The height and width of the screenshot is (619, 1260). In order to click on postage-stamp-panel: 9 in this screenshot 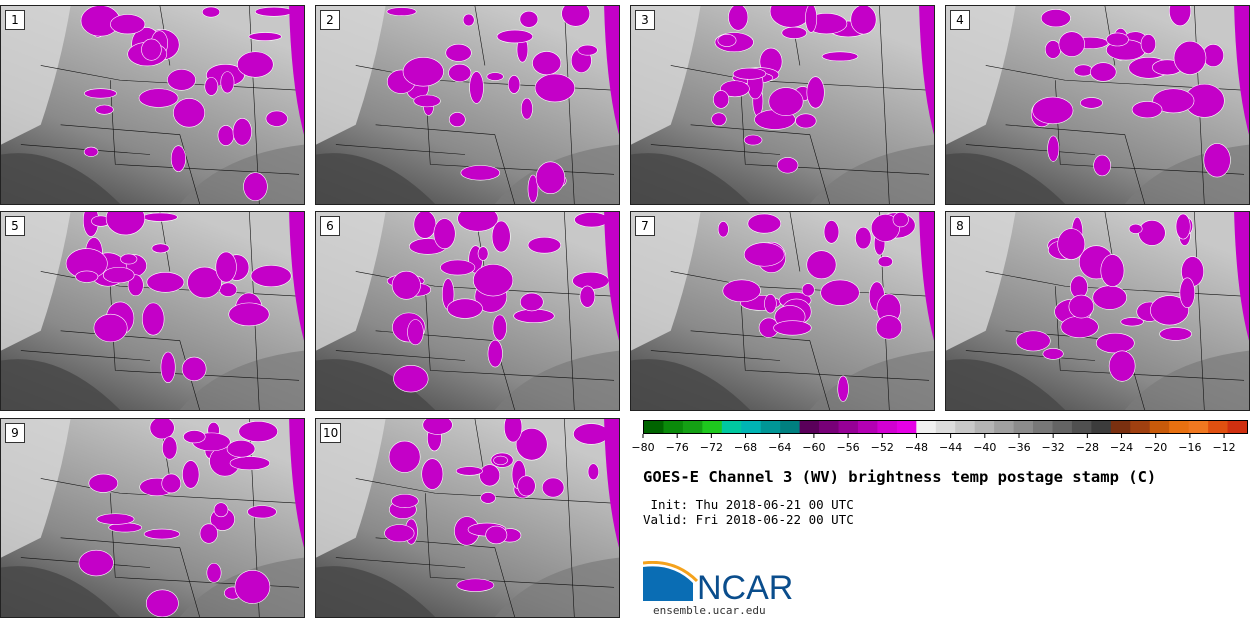, I will do `click(152, 518)`.